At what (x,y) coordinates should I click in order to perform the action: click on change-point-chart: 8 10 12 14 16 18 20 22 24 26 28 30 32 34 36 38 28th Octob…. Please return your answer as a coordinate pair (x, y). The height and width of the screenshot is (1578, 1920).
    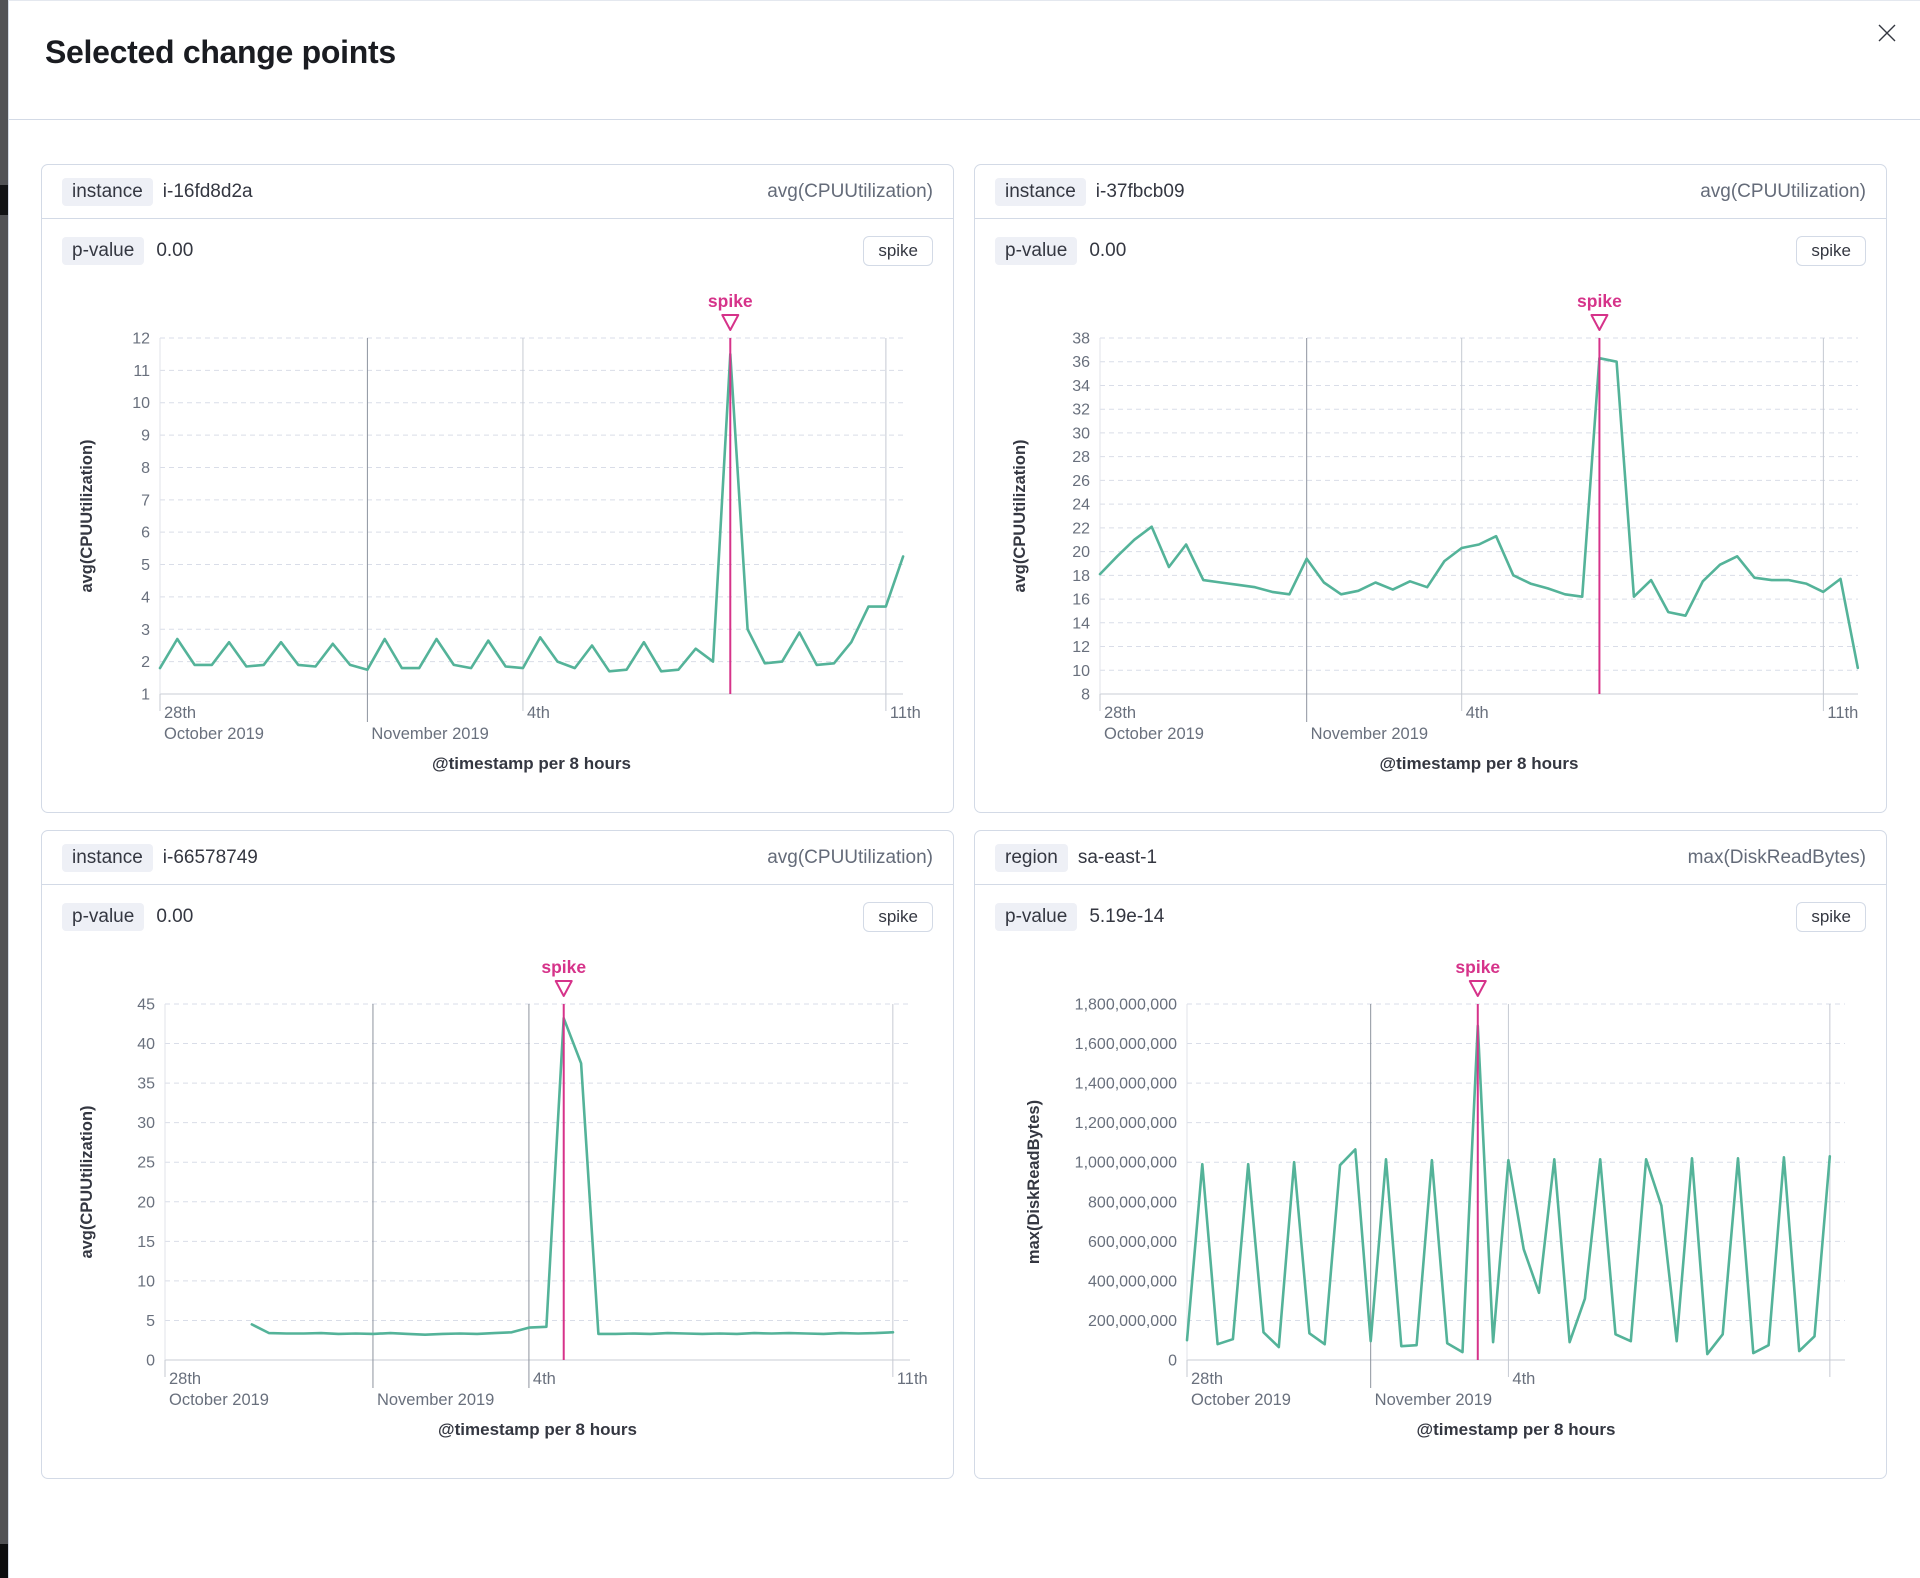
    Looking at the image, I should click on (1435, 532).